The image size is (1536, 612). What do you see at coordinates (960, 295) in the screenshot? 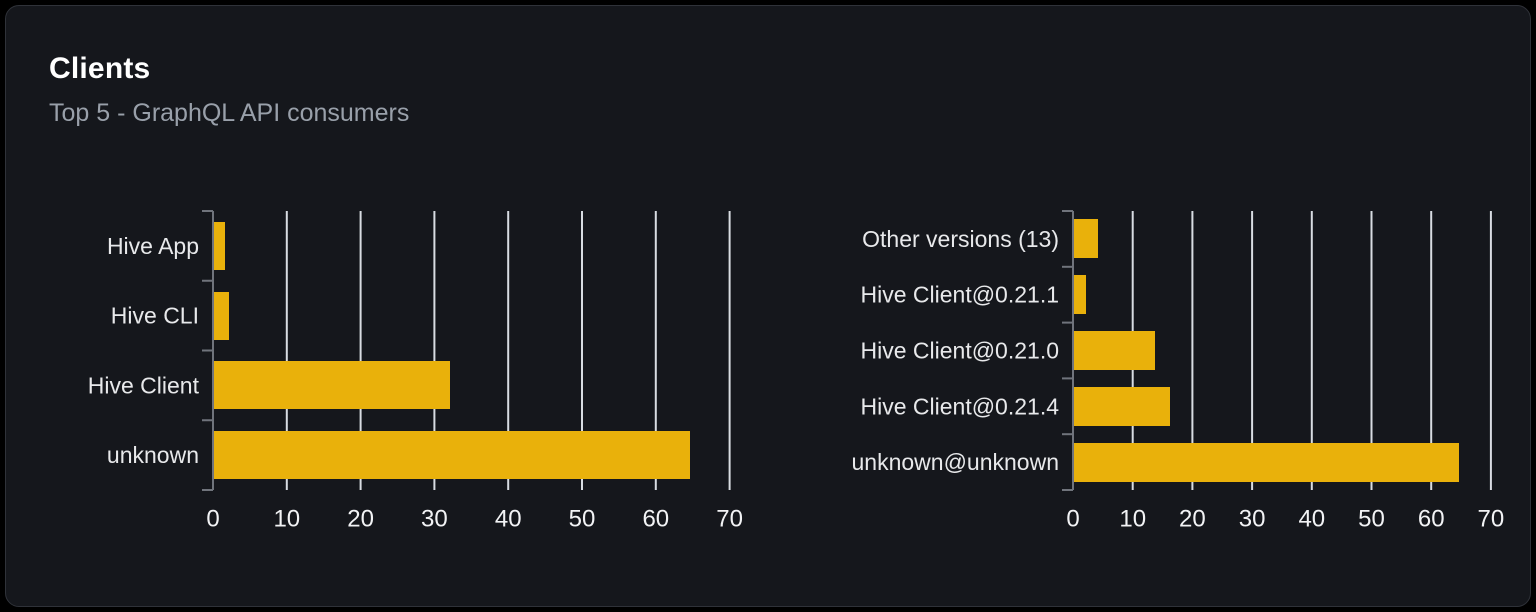
I see `category-label-hive-client-0-21-1: Hive Client@0.21.1` at bounding box center [960, 295].